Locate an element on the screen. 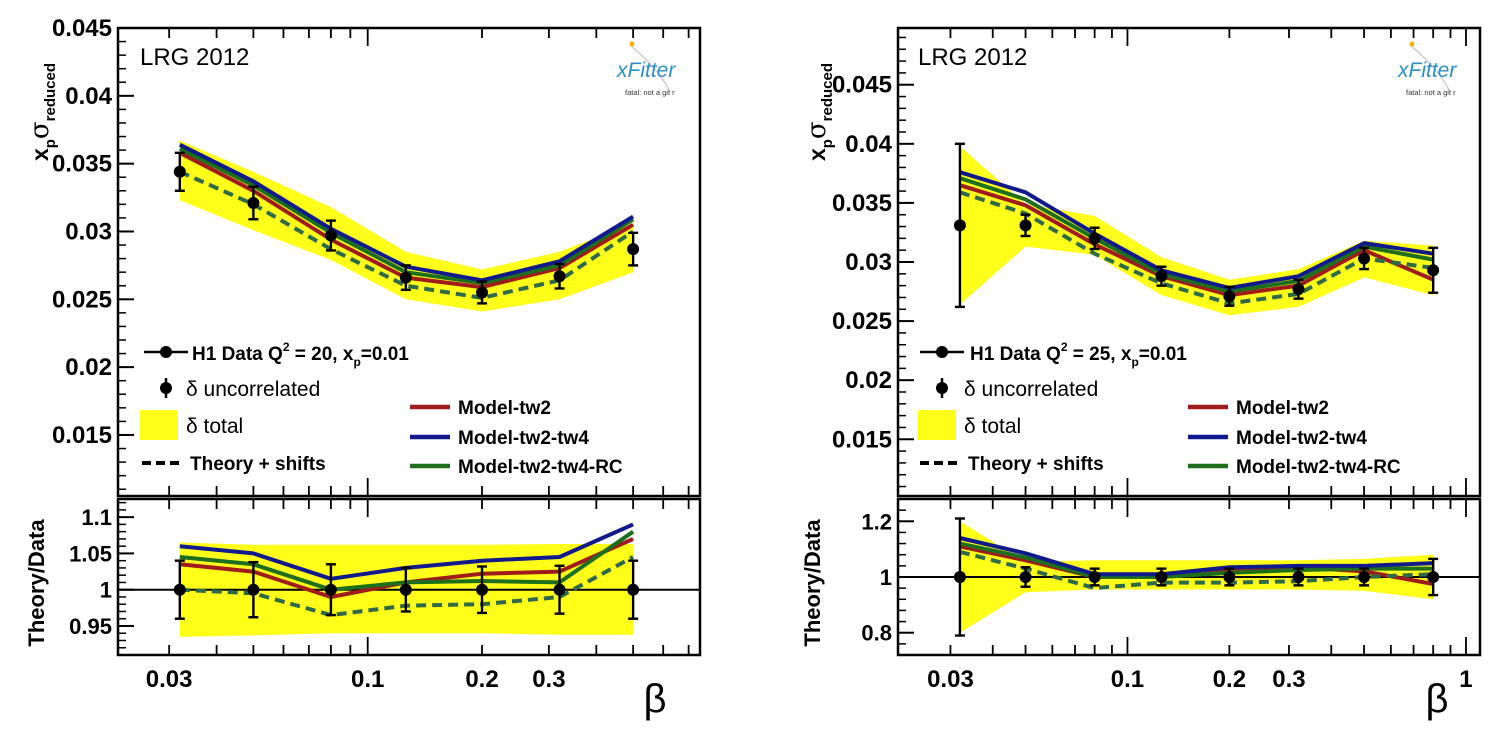  y-tick-label: 1 is located at coordinates (106, 590).